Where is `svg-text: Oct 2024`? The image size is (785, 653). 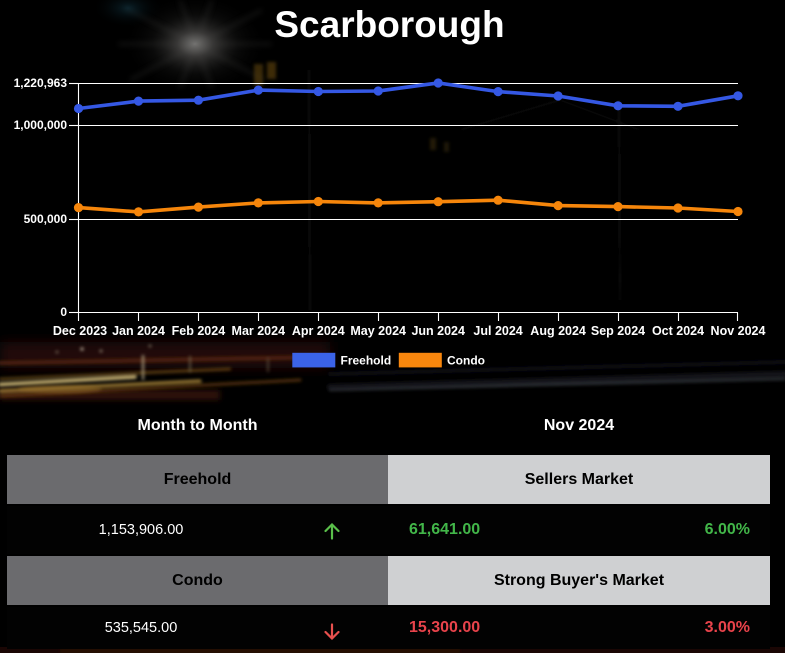
svg-text: Oct 2024 is located at coordinates (678, 331).